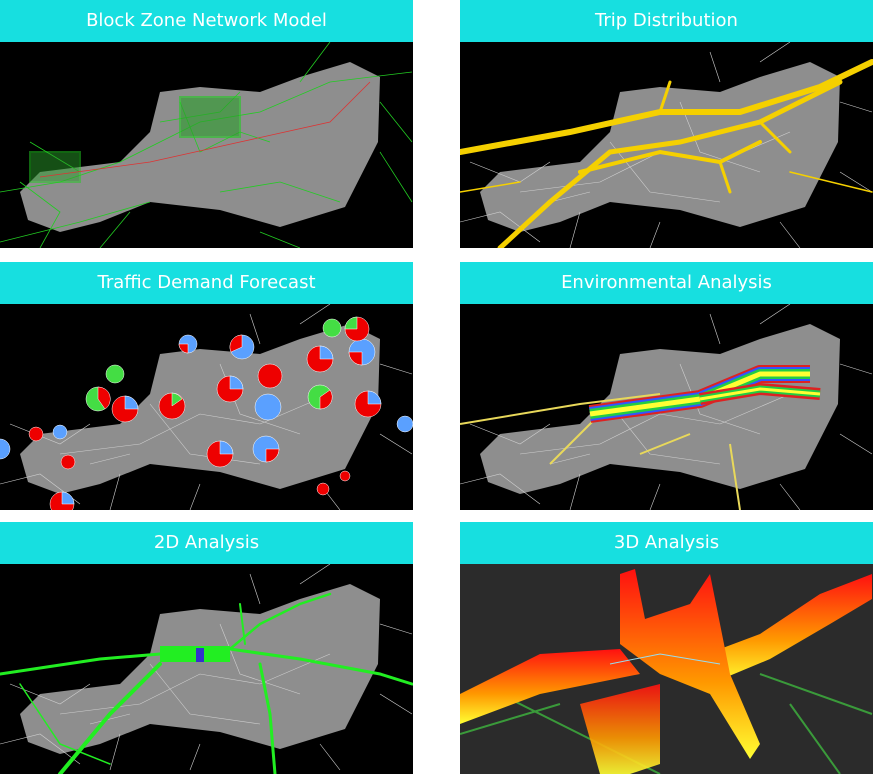 The height and width of the screenshot is (774, 874). What do you see at coordinates (206, 543) in the screenshot?
I see `panel-title: 2D Analysis` at bounding box center [206, 543].